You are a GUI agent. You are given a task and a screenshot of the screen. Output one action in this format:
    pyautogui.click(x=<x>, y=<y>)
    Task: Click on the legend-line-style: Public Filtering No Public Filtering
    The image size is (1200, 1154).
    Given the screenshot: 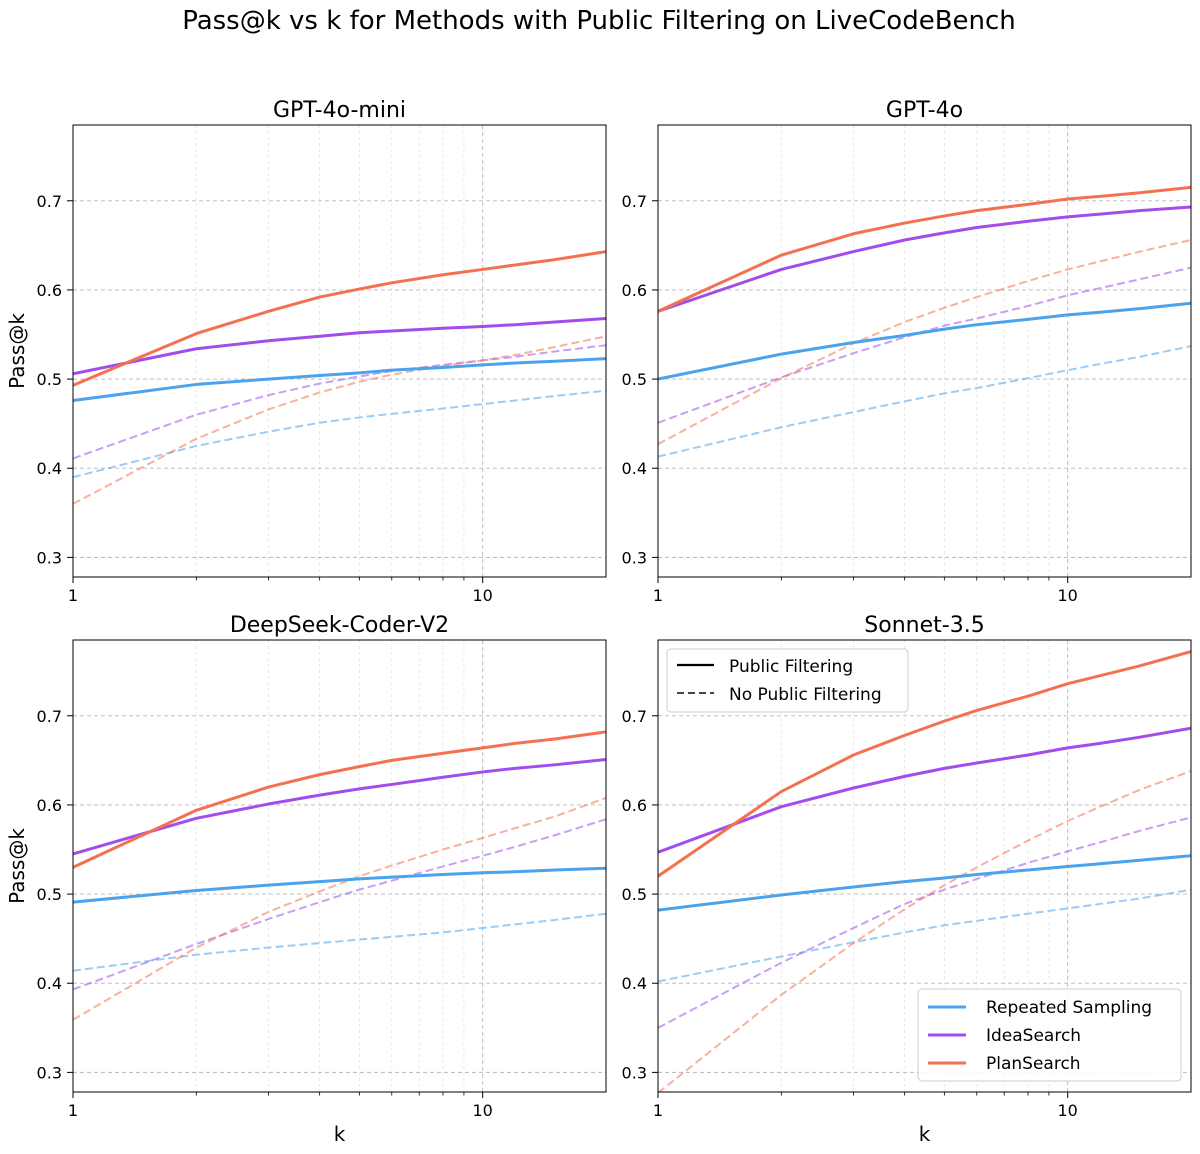 What is the action you would take?
    pyautogui.click(x=787, y=680)
    